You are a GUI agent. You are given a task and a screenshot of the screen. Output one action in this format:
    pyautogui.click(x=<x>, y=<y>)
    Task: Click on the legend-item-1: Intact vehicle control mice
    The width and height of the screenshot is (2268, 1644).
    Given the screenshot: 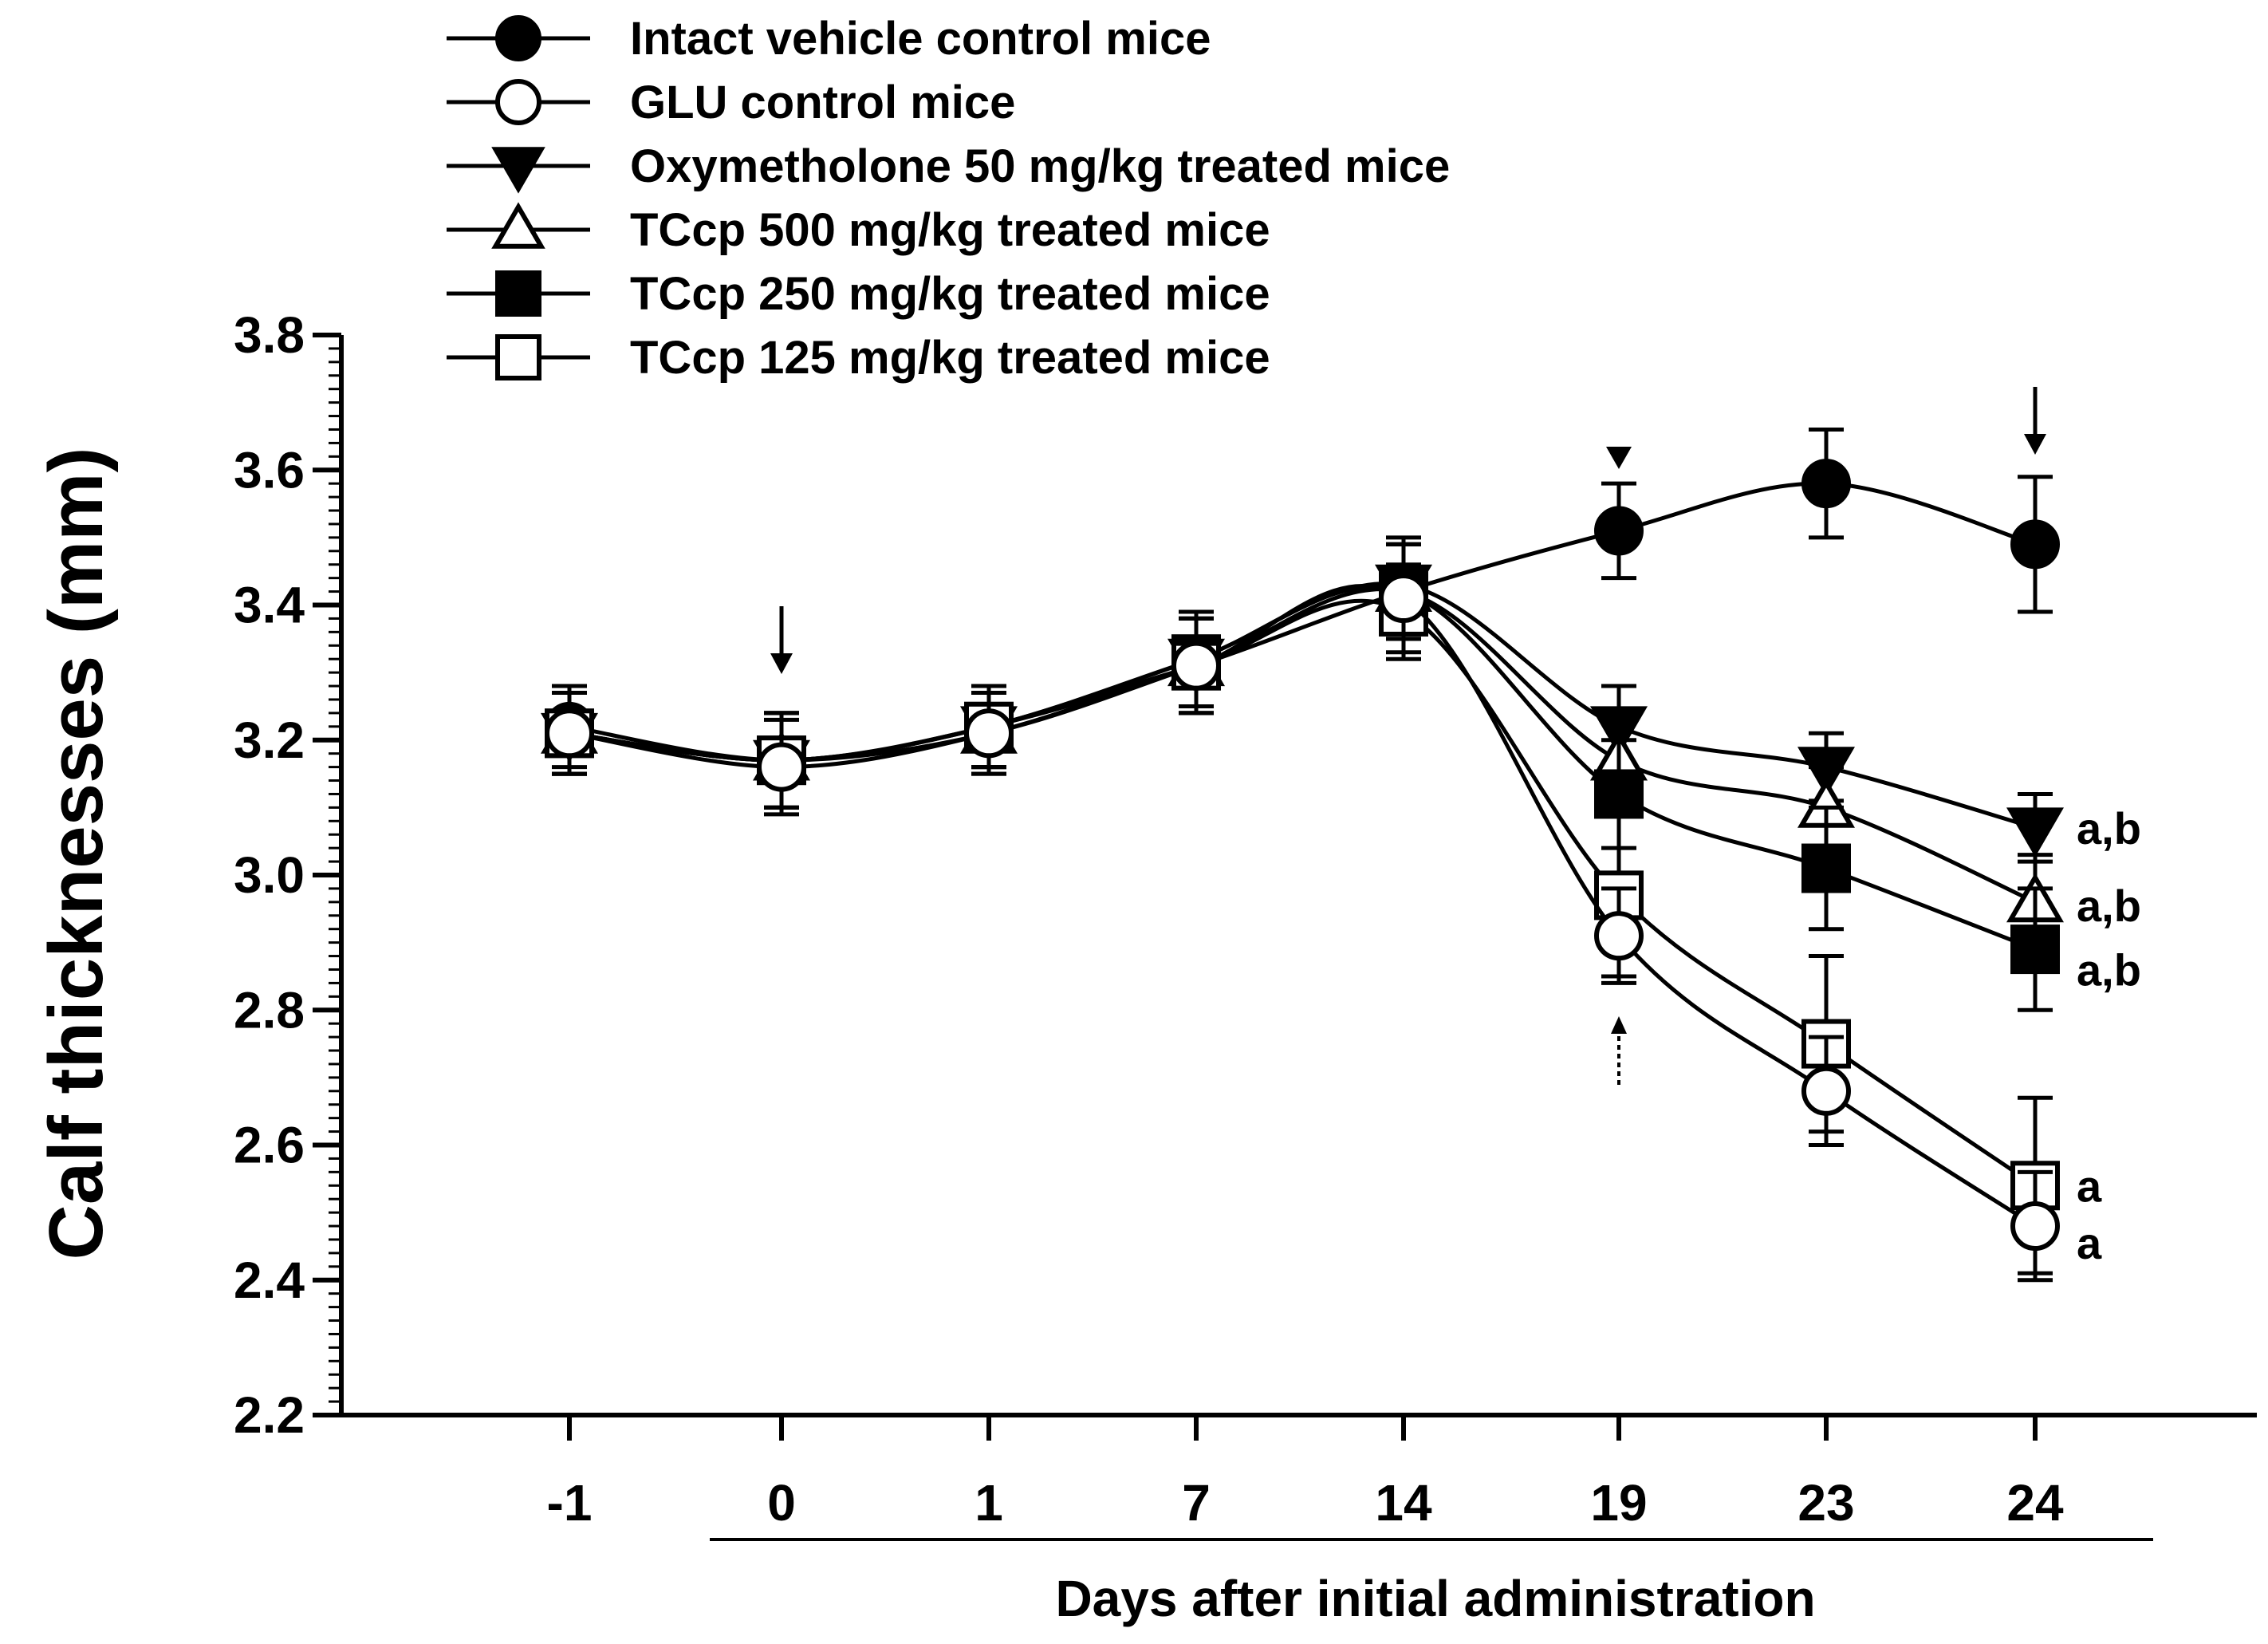 What is the action you would take?
    pyautogui.click(x=829, y=39)
    